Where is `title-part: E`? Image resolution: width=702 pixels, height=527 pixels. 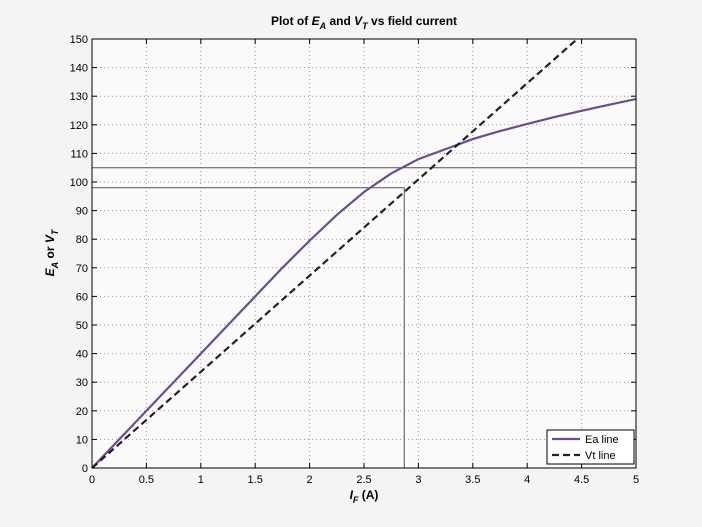
title-part: E is located at coordinates (316, 21).